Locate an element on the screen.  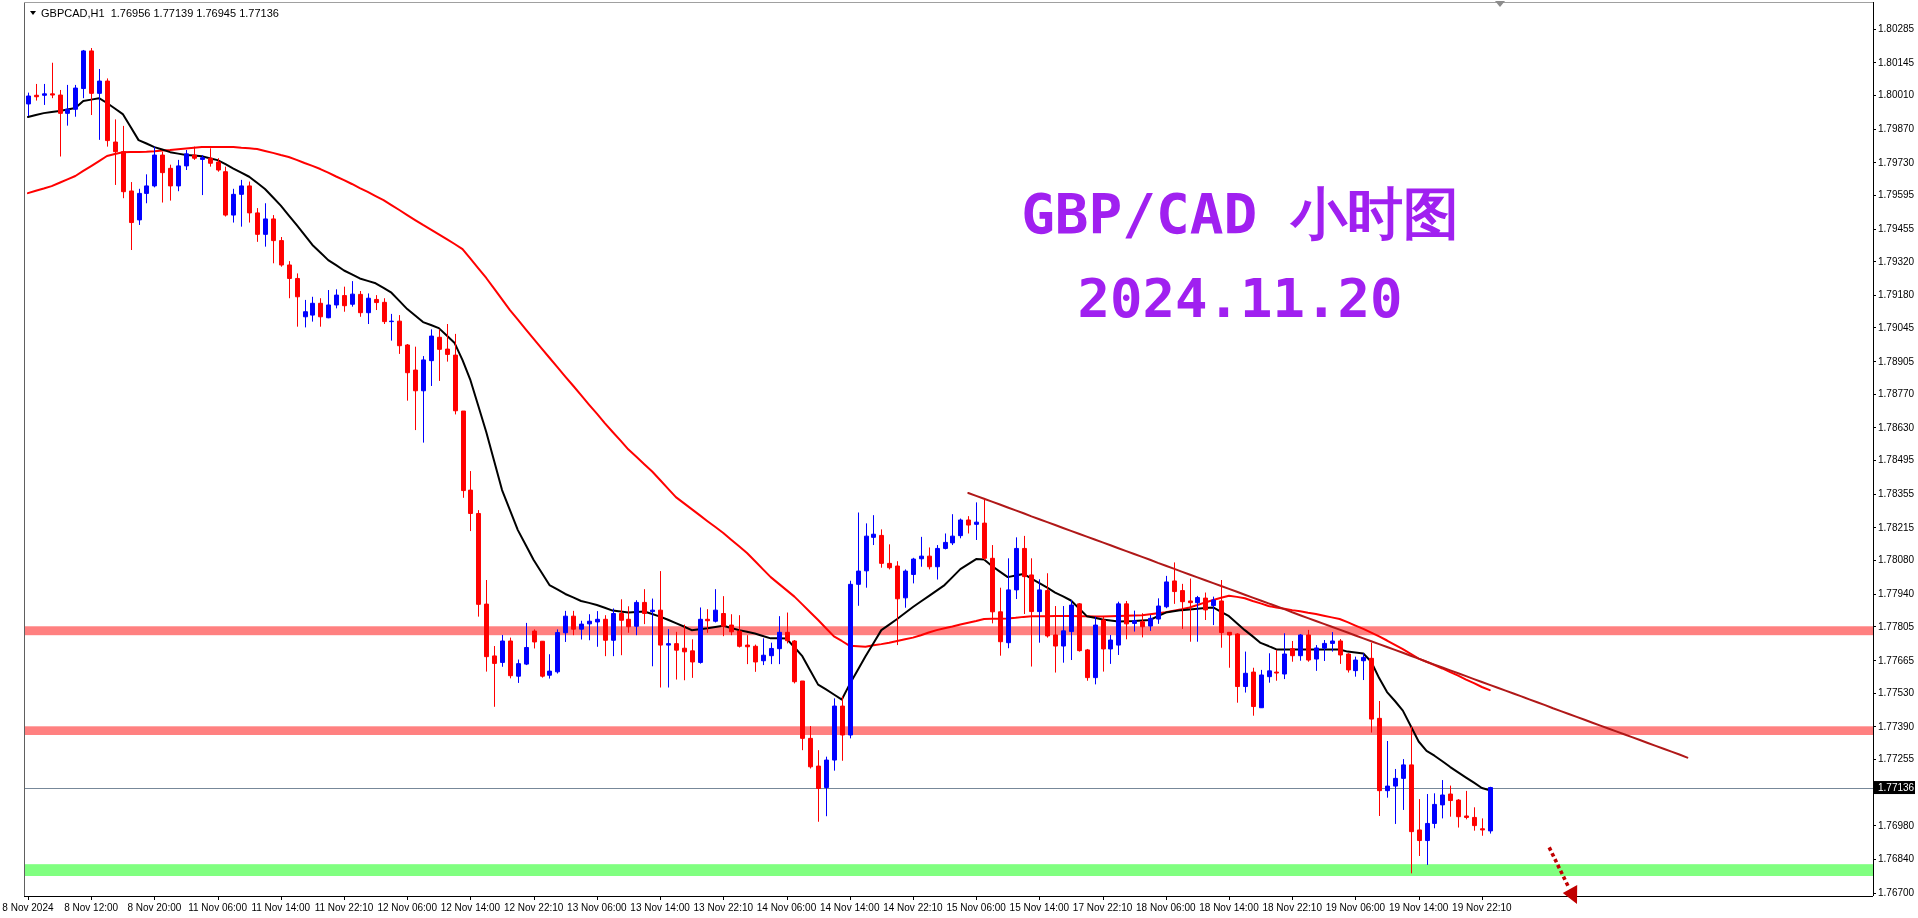
x-tick-label: 17 Nov 22:10 is located at coordinates (1102, 907).